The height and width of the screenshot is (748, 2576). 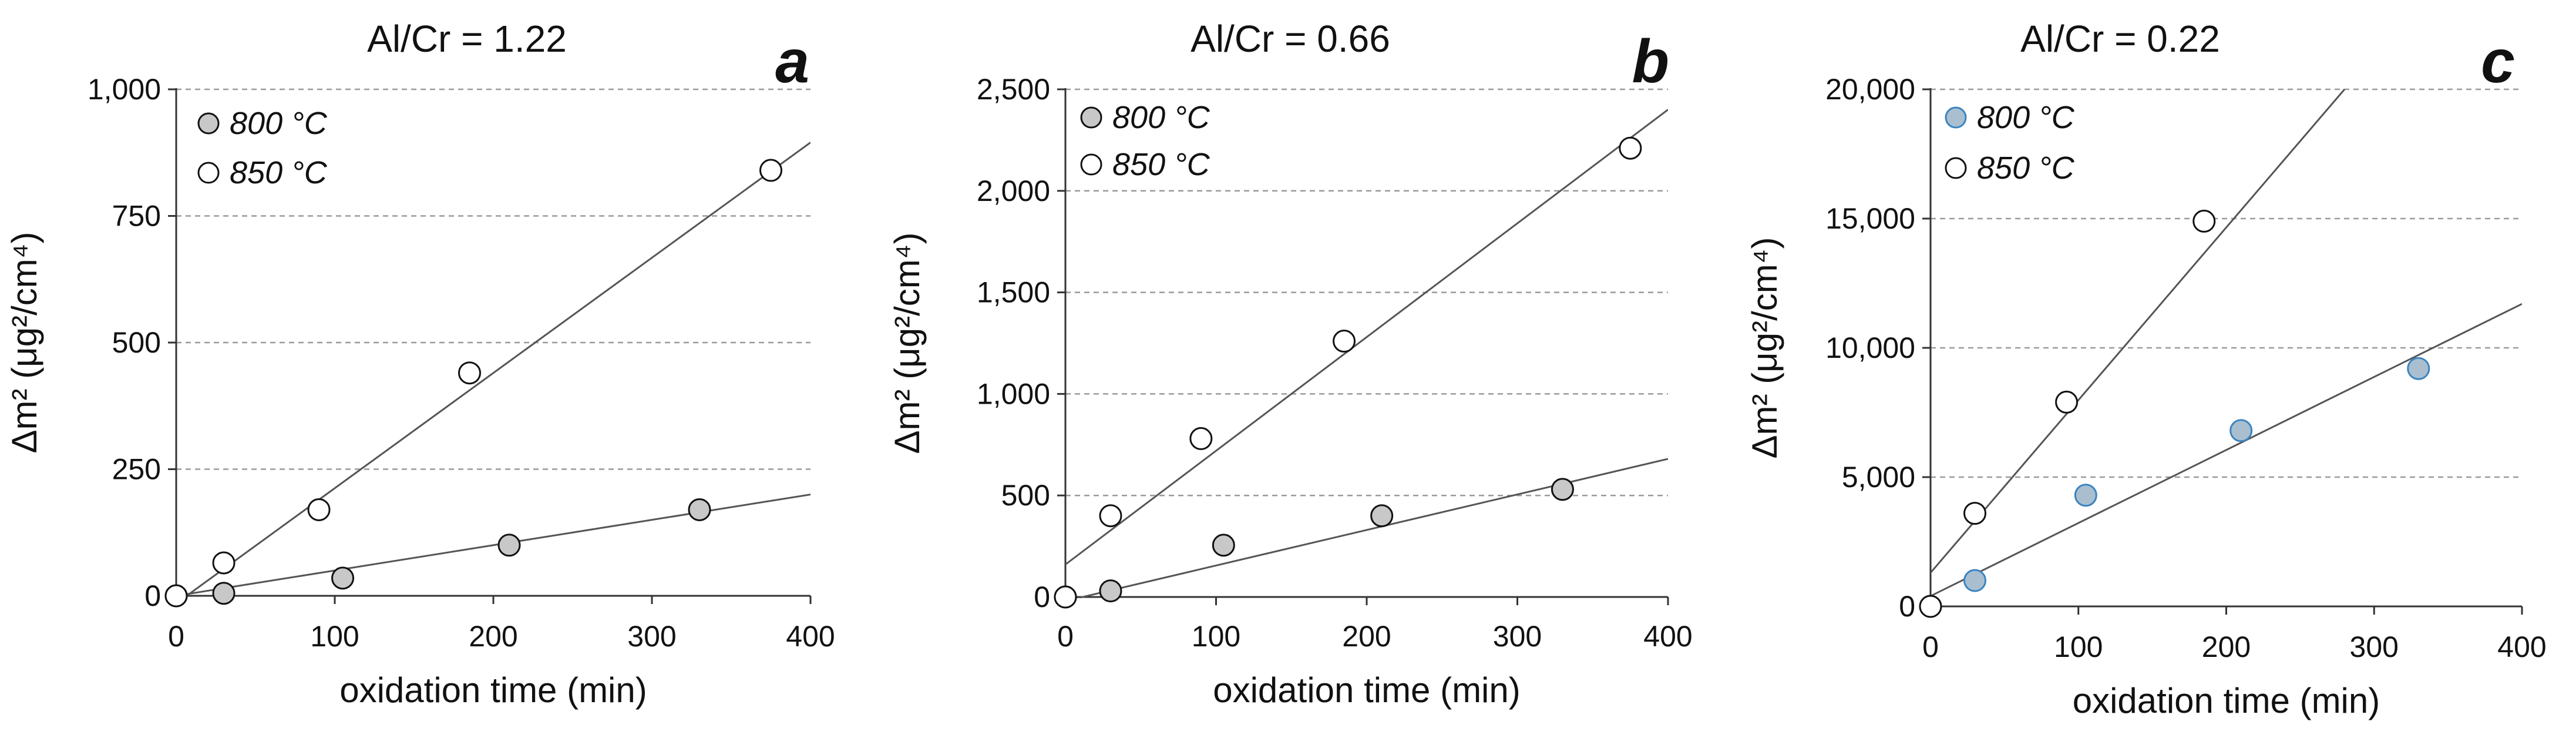 I want to click on y-tick-label: 5,000, so click(x=1878, y=477).